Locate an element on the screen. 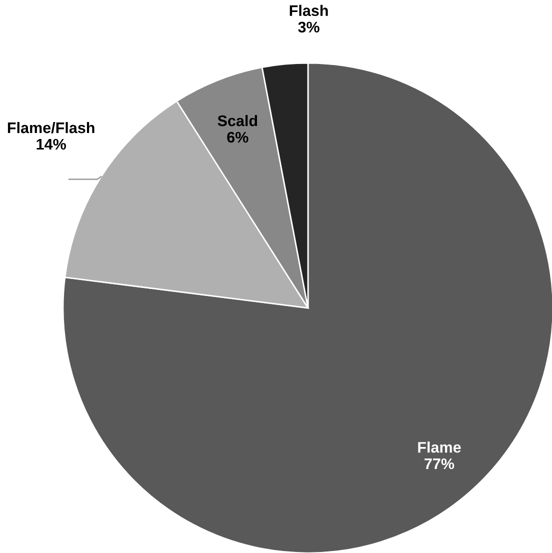  slice-label: Flash is located at coordinates (309, 10).